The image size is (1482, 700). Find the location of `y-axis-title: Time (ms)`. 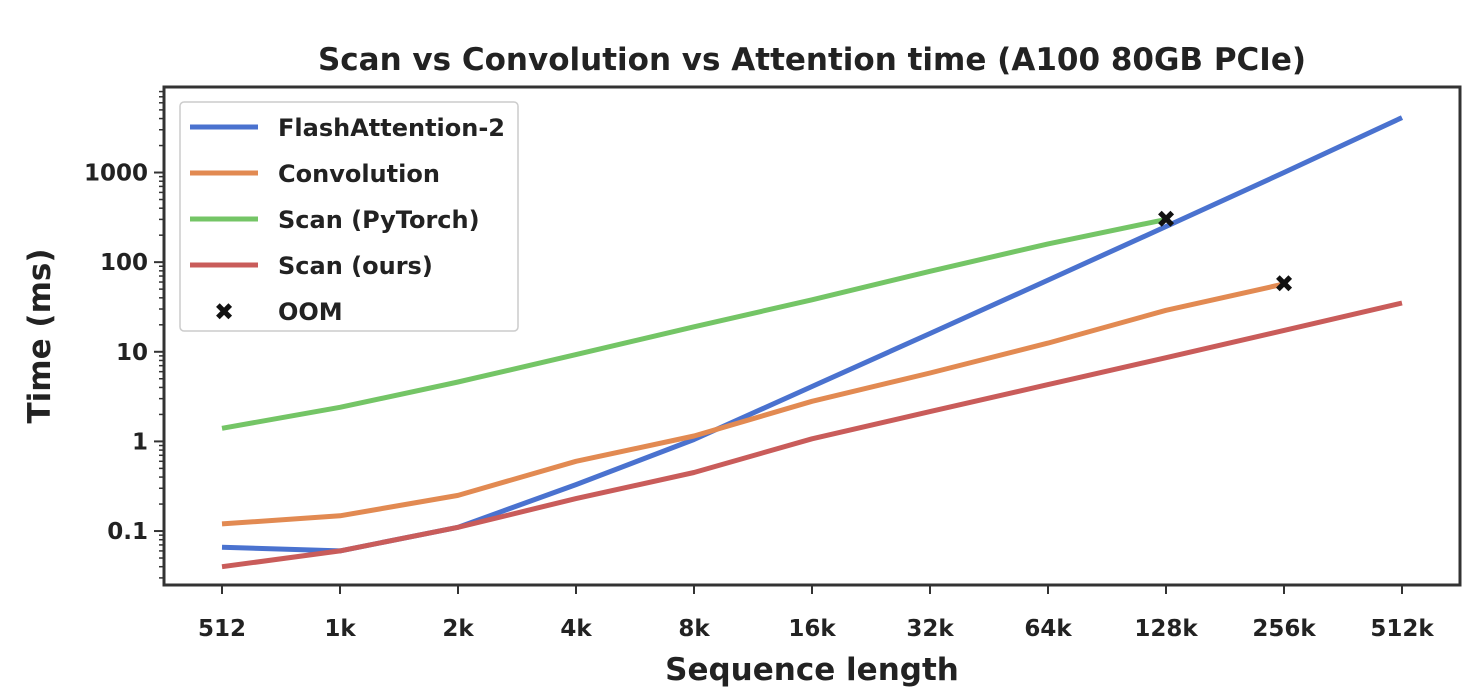

y-axis-title: Time (ms) is located at coordinates (40, 336).